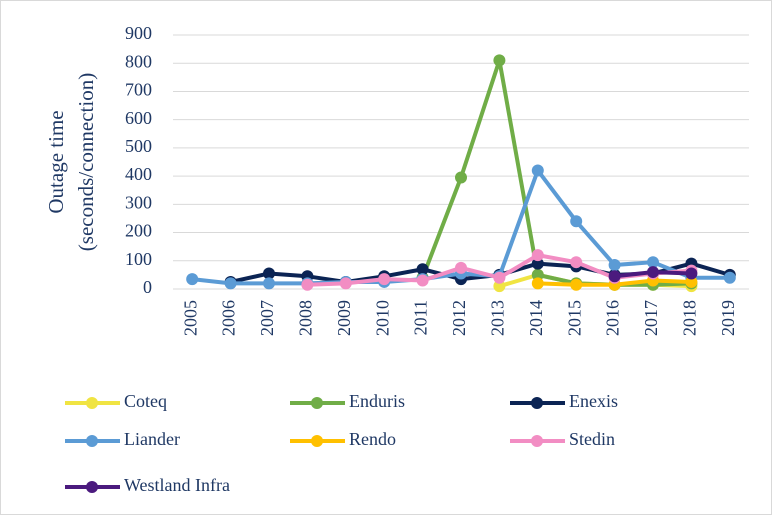 This screenshot has width=772, height=515. I want to click on x-tick-label: 2006, so click(229, 318).